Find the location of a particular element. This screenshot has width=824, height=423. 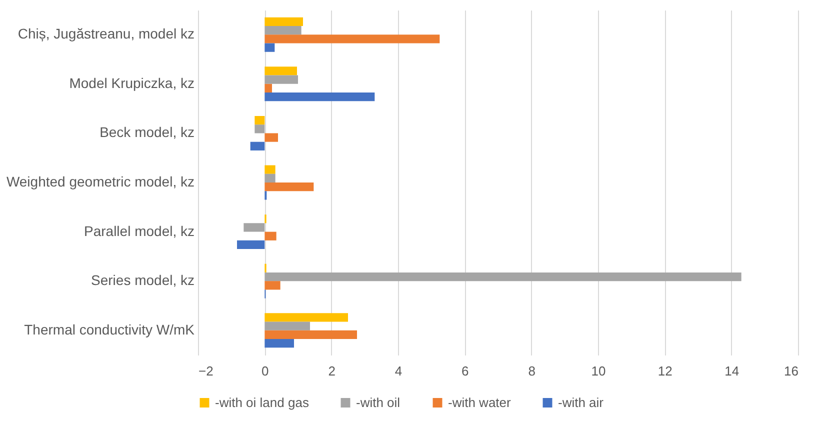

x-tick-label: 2 is located at coordinates (332, 371).